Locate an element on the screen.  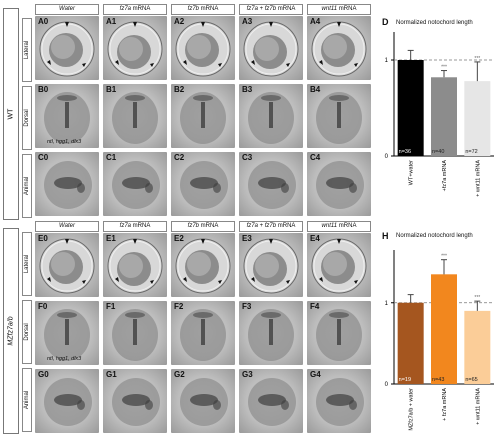
embryo-image-panel: B0 ntl, hgg1, dlx3 is located at coordinates (67, 116).